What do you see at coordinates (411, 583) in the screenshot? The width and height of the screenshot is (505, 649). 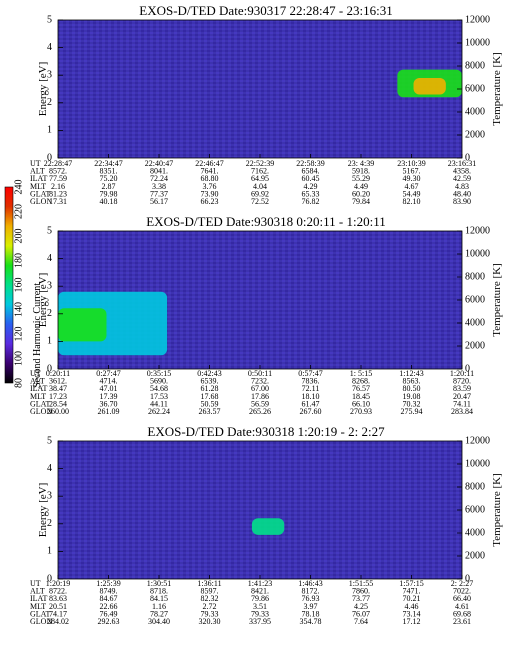 I see `ephemeris-cell: 1:57:15` at bounding box center [411, 583].